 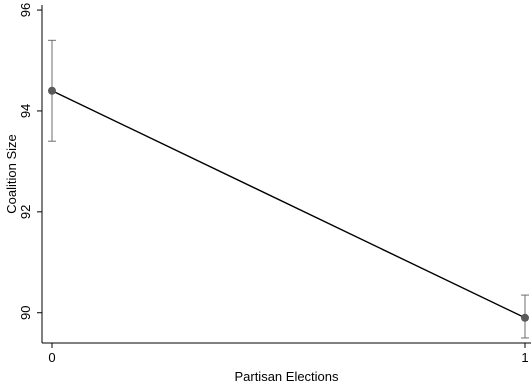 What do you see at coordinates (25, 10) in the screenshot?
I see `y-tick-label: 96` at bounding box center [25, 10].